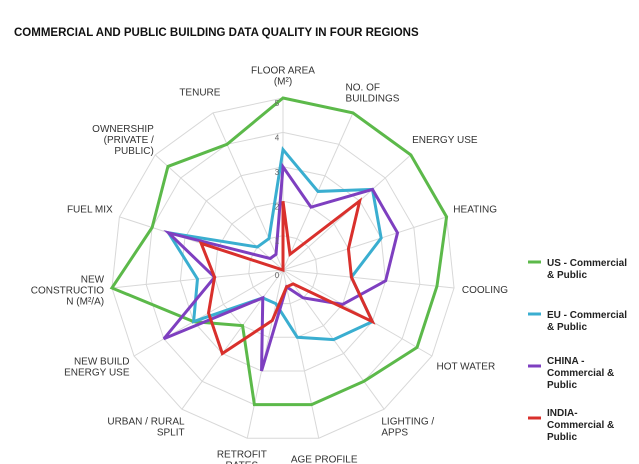  I want to click on axis-label: FLOOR AREA (M²), so click(283, 76).